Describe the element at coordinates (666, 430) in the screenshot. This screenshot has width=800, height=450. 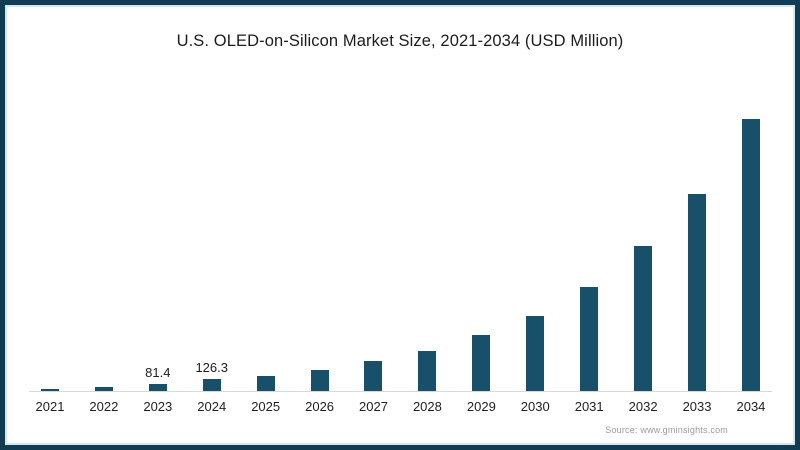
I see `source-text: Source: www.gminsights.com` at that location.